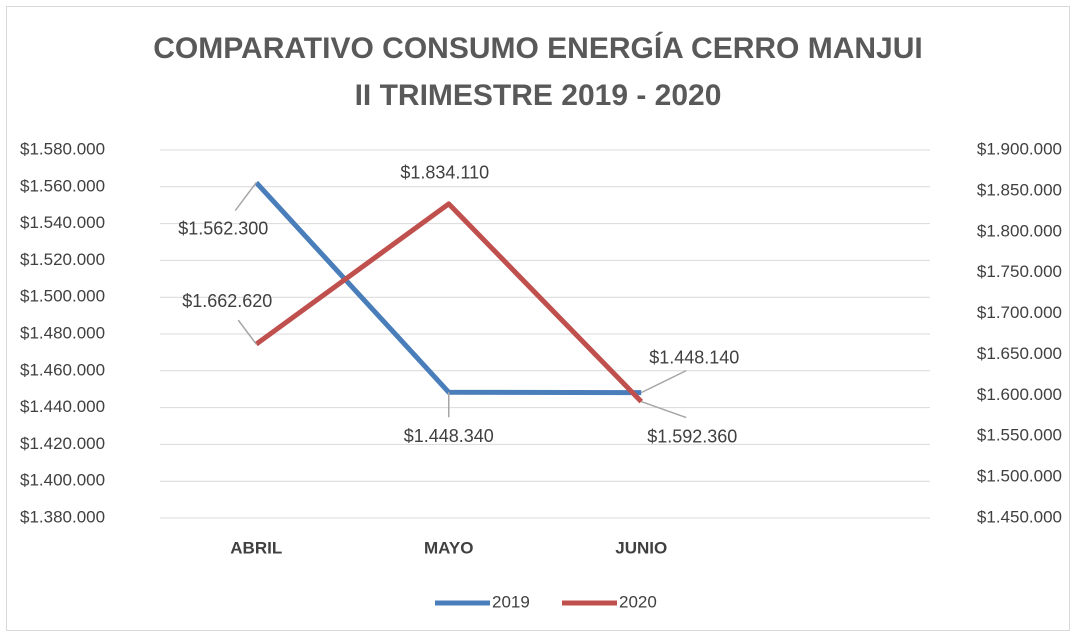 Image resolution: width=1077 pixels, height=642 pixels. Describe the element at coordinates (641, 547) in the screenshot. I see `x-tick-label: JUNIO` at that location.